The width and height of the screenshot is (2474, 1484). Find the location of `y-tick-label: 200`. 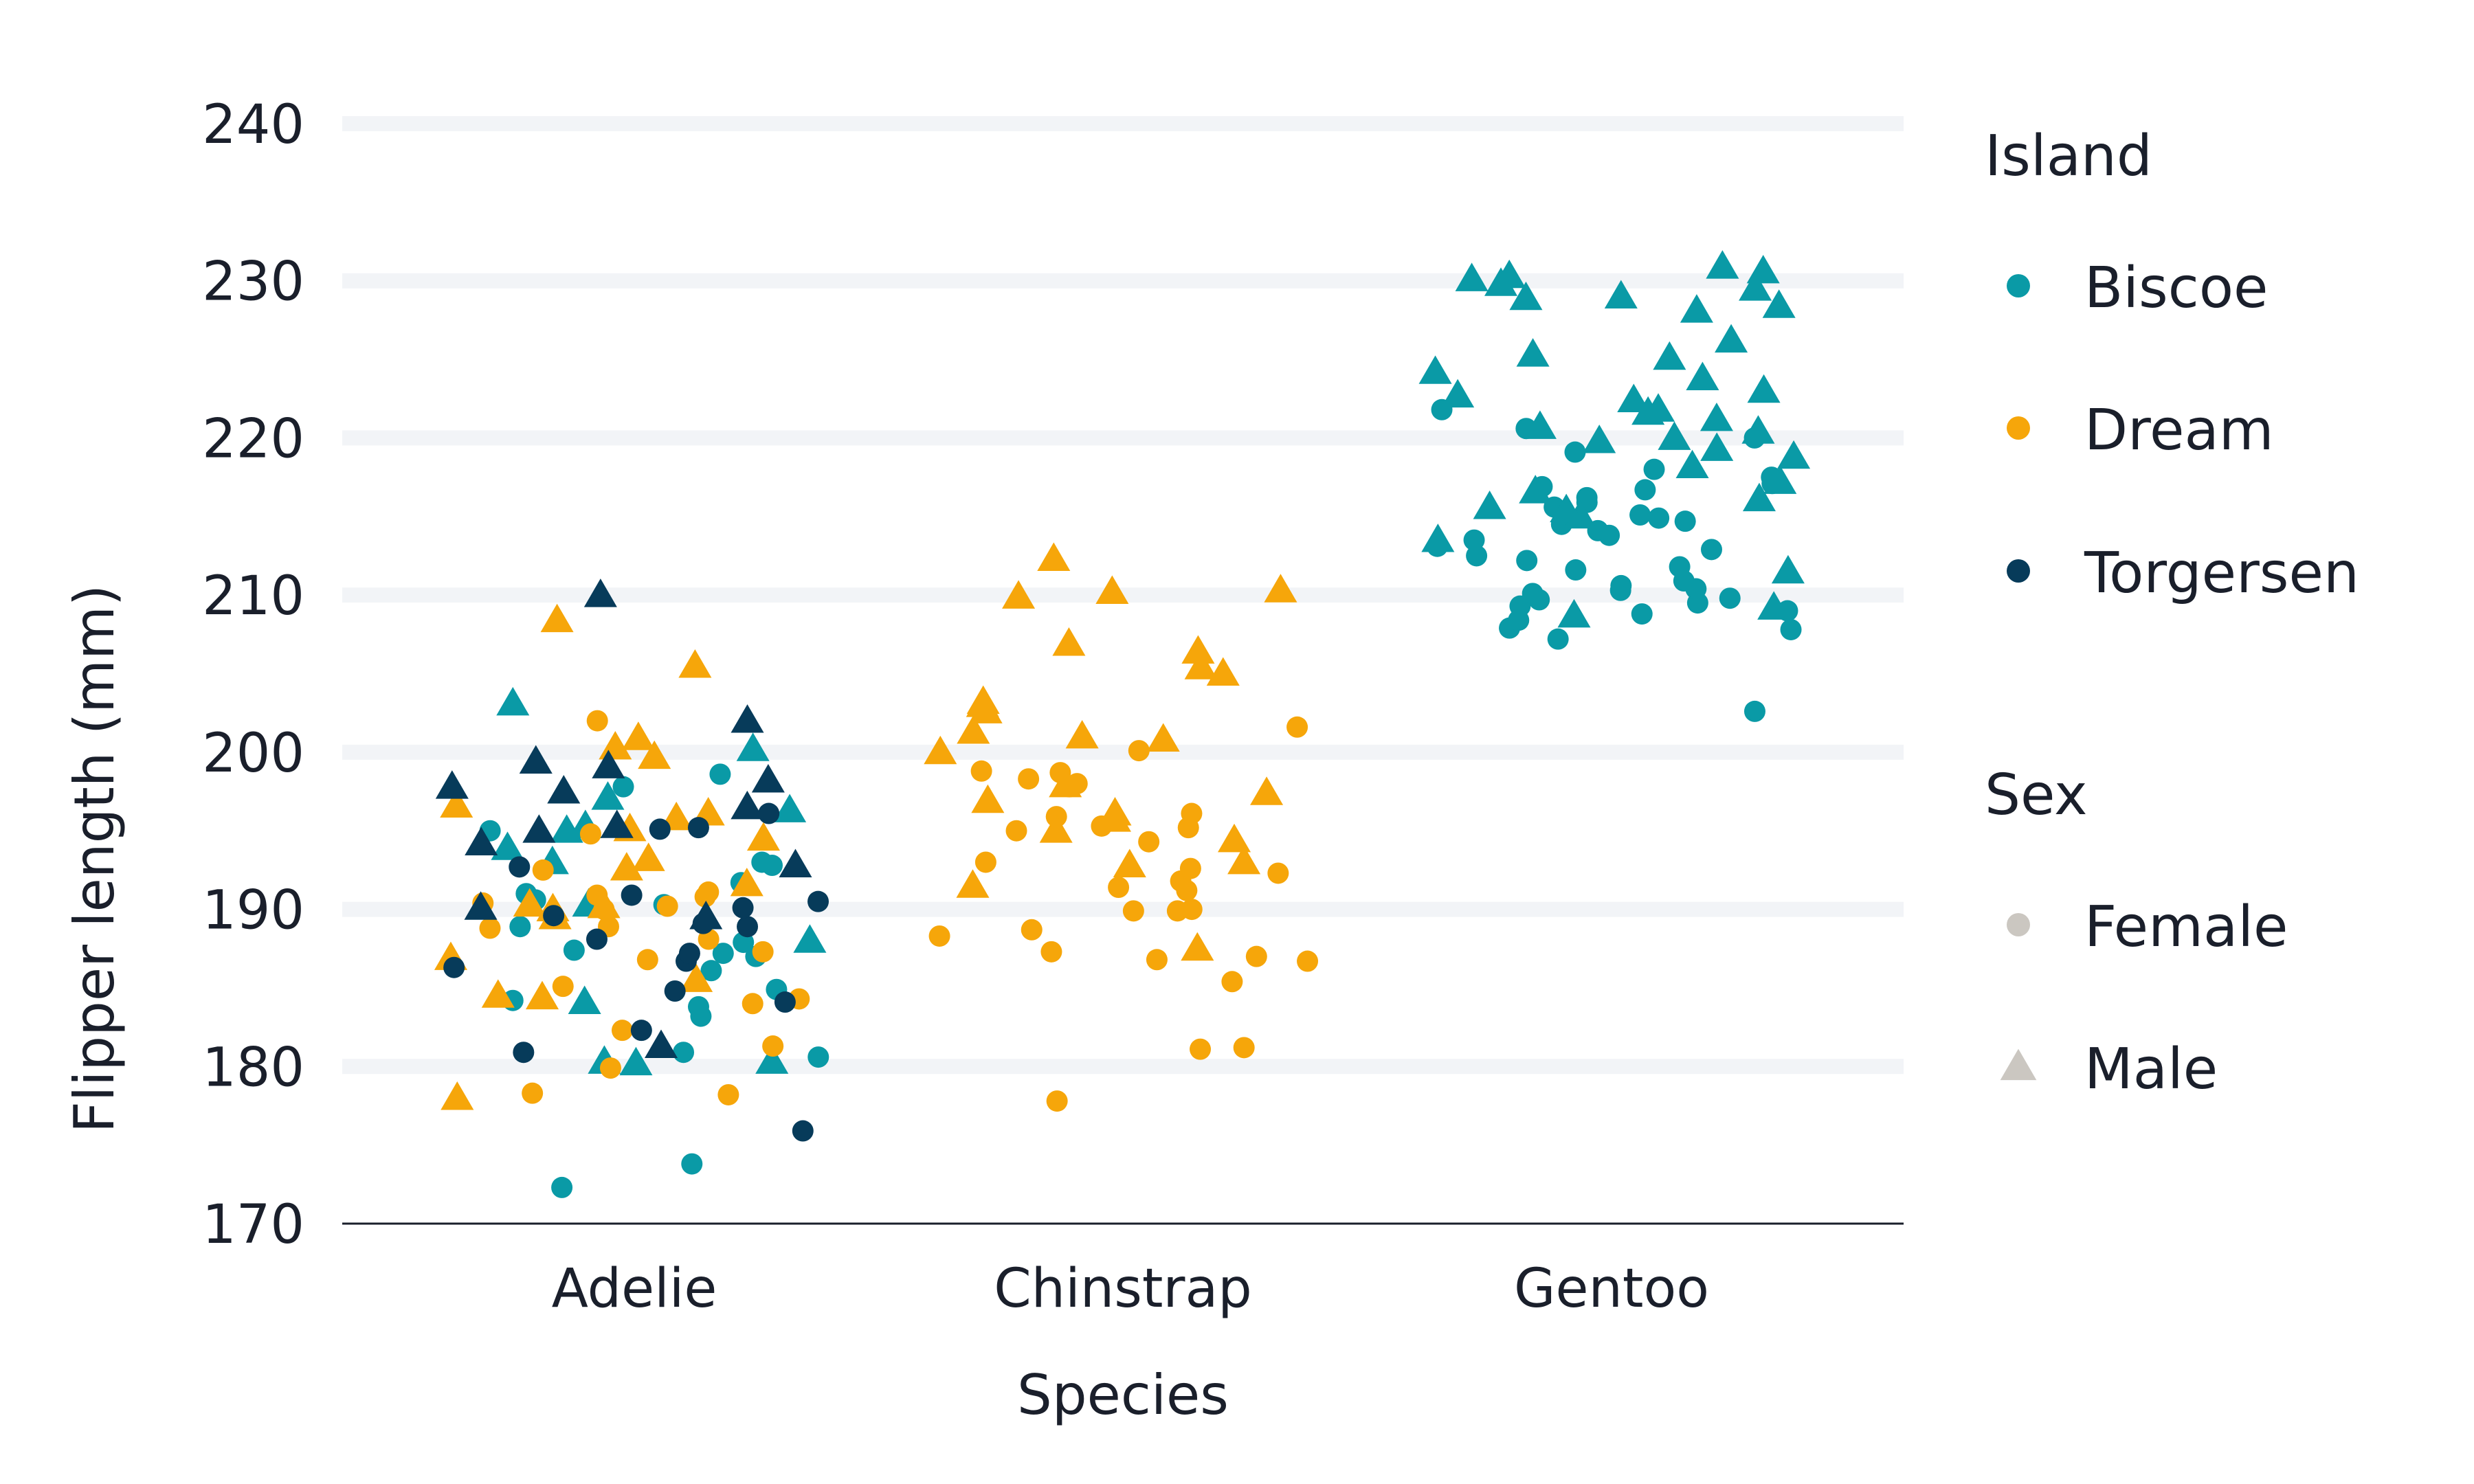

y-tick-label: 200 is located at coordinates (253, 754).